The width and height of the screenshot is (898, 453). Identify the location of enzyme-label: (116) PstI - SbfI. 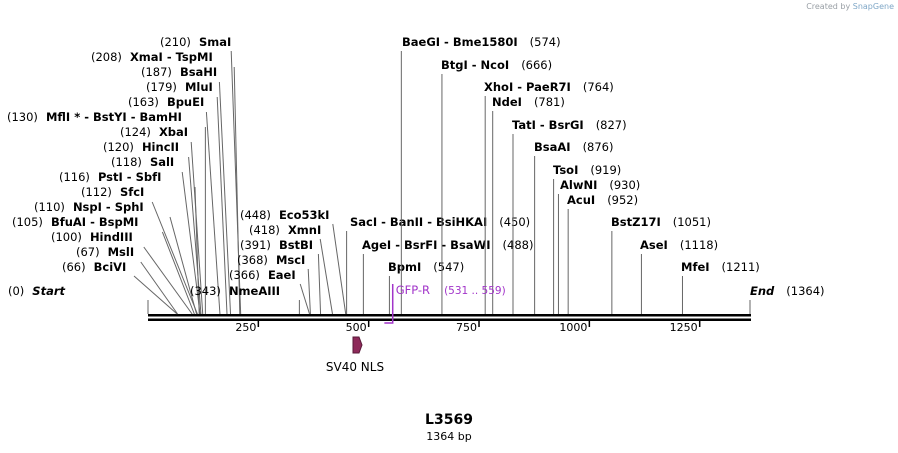
(110, 177).